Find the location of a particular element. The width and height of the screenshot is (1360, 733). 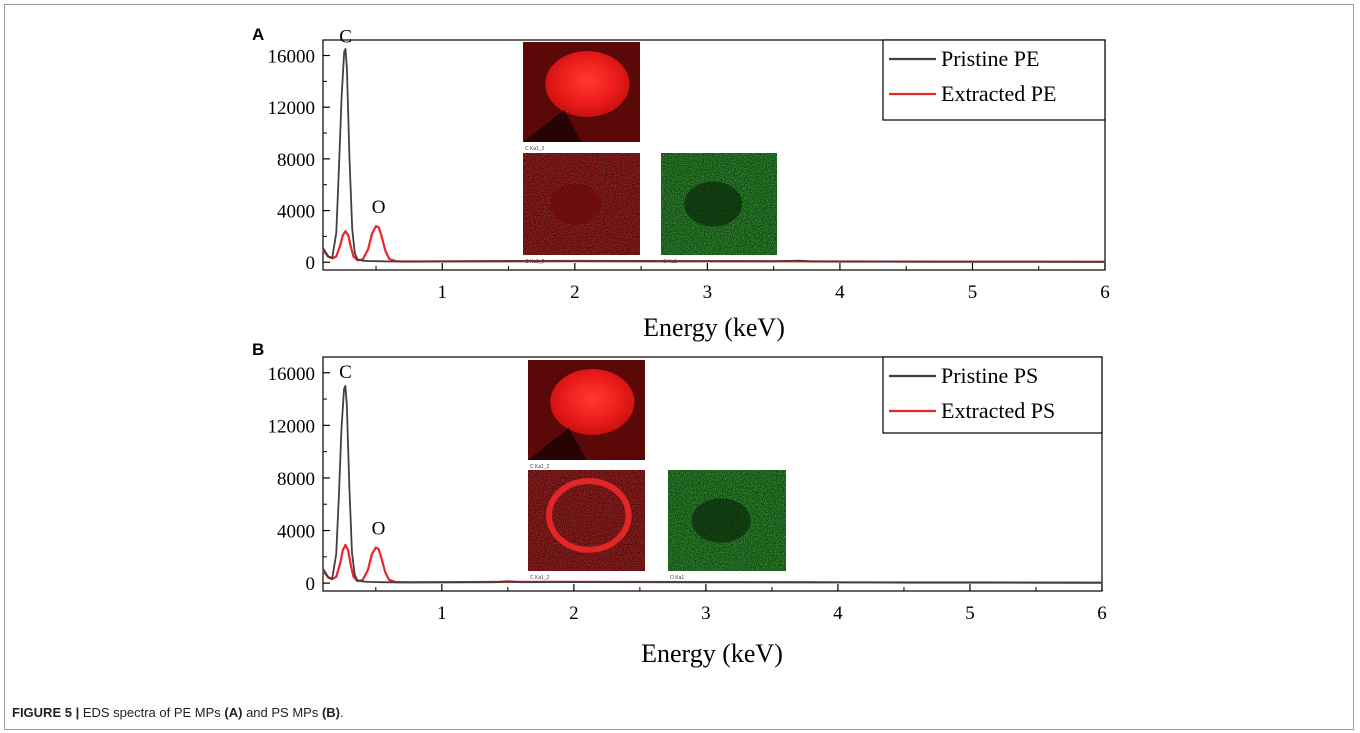

caption-text-2: and PS MPs is located at coordinates (282, 712).